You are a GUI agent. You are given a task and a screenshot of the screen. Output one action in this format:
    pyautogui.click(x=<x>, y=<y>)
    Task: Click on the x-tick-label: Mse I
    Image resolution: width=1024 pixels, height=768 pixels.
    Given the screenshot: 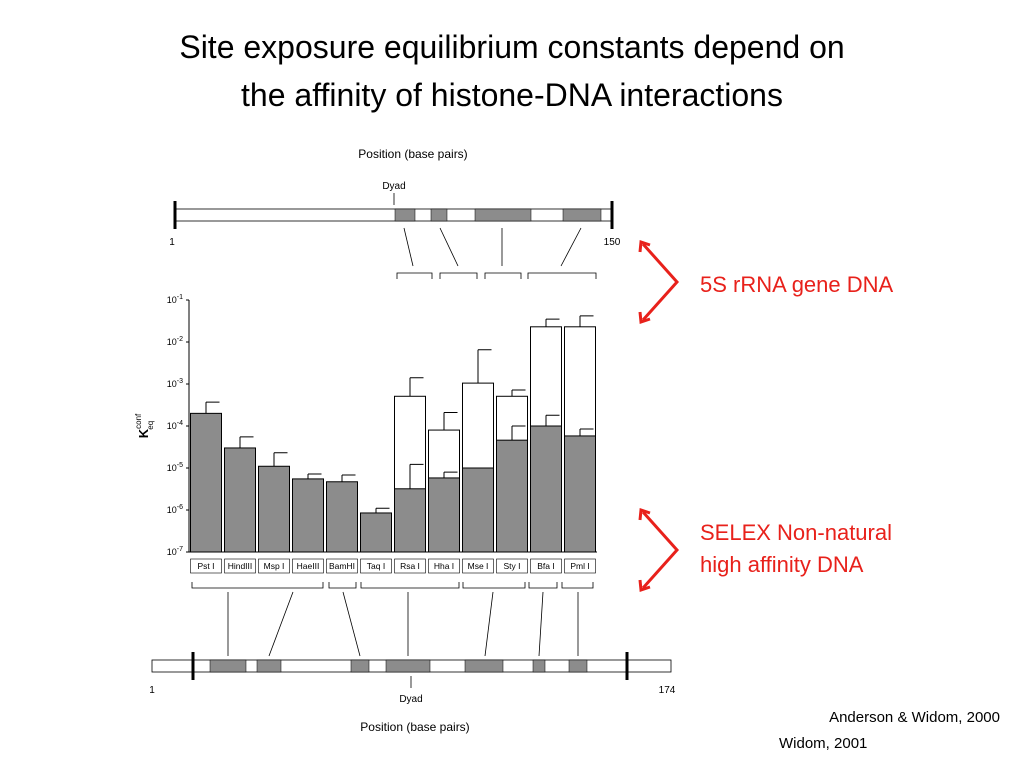 What is the action you would take?
    pyautogui.click(x=478, y=566)
    